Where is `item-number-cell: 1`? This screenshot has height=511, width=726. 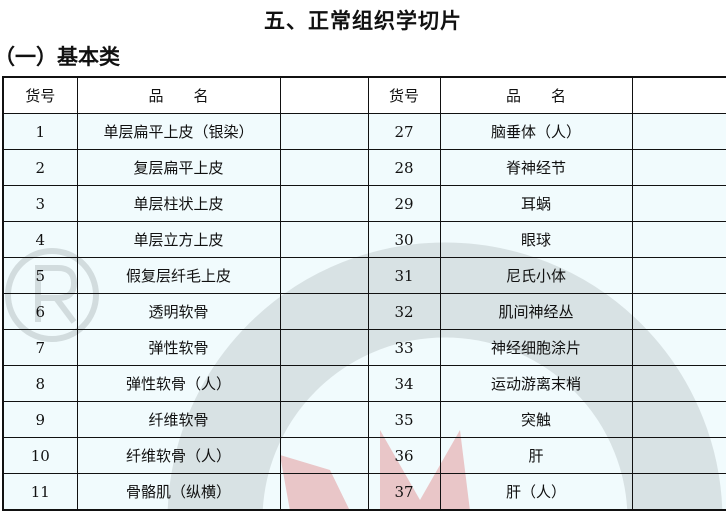 item-number-cell: 1 is located at coordinates (40, 131).